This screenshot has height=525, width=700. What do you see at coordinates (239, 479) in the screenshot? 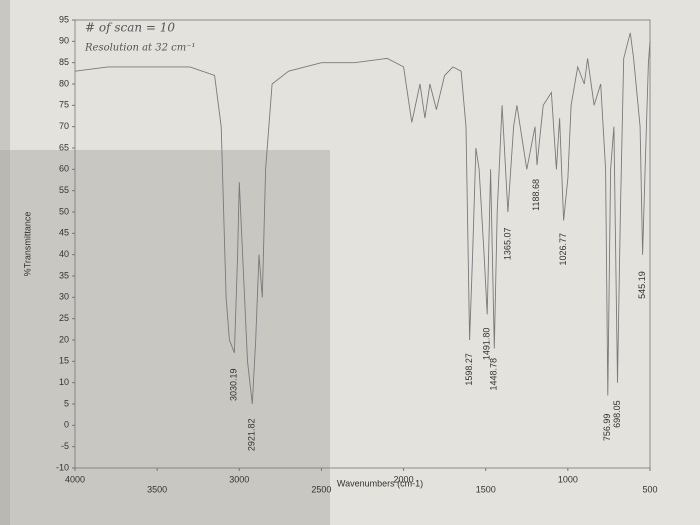
I see `x-tick-label: 3000` at bounding box center [239, 479].